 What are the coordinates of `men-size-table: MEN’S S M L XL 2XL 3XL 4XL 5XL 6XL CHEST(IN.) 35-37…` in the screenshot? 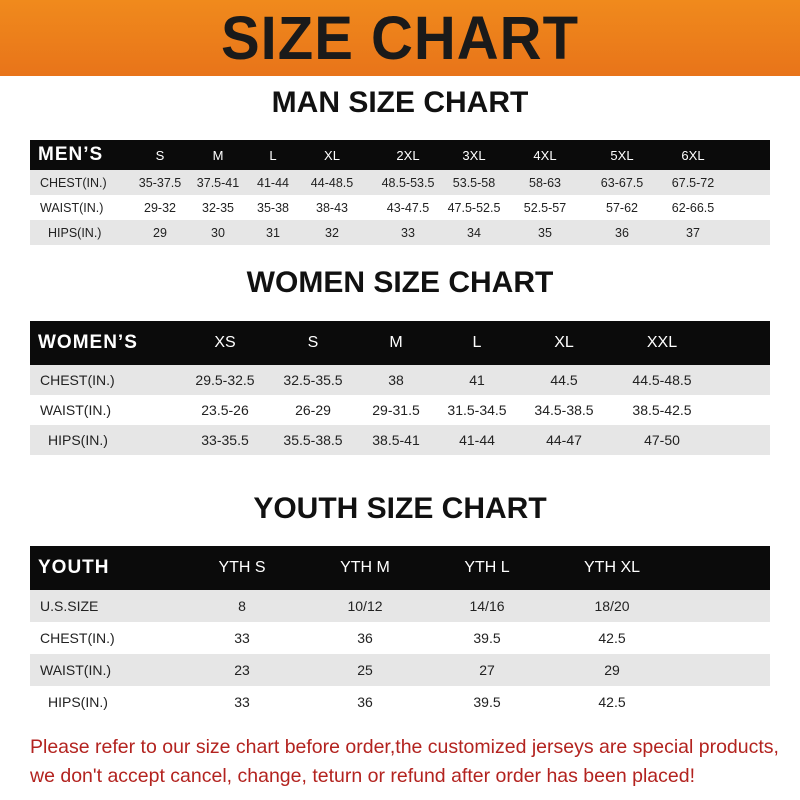 It's located at (400, 192).